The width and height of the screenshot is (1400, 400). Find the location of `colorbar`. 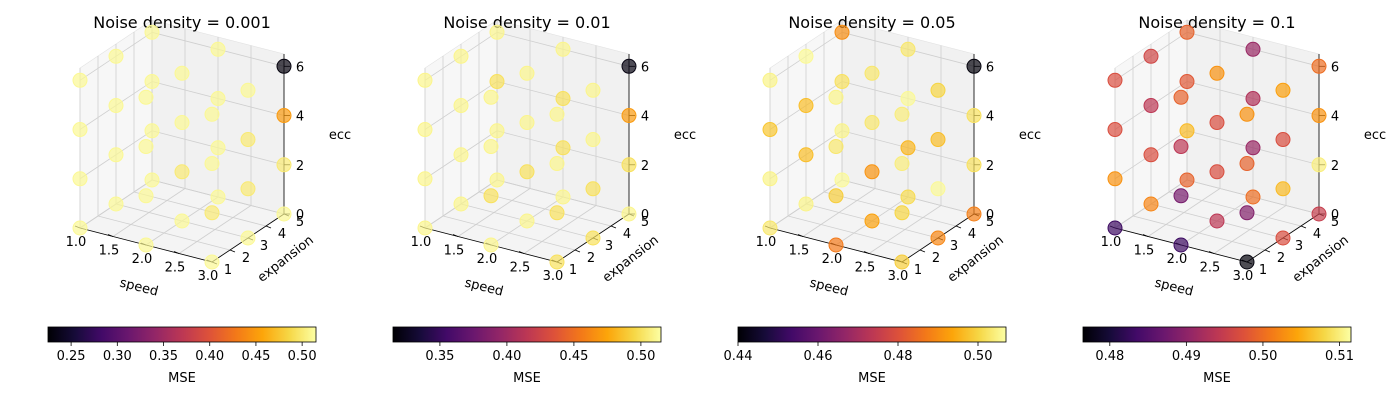

colorbar is located at coordinates (182, 334).